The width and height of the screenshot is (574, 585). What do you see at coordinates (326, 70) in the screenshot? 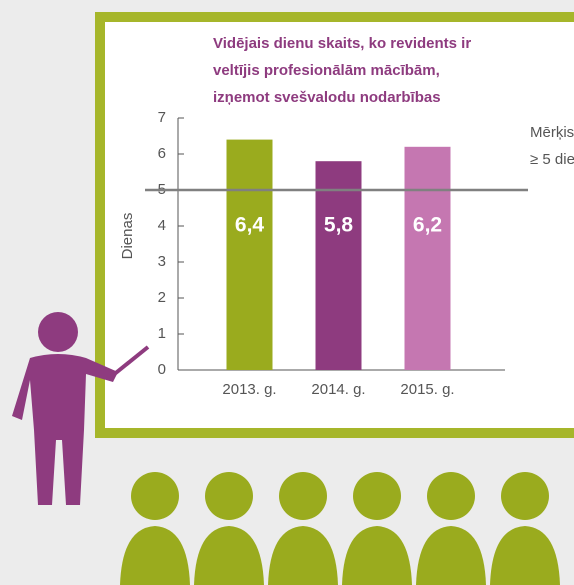
I see `title-line: veltījis profesionālām mācībām,` at bounding box center [326, 70].